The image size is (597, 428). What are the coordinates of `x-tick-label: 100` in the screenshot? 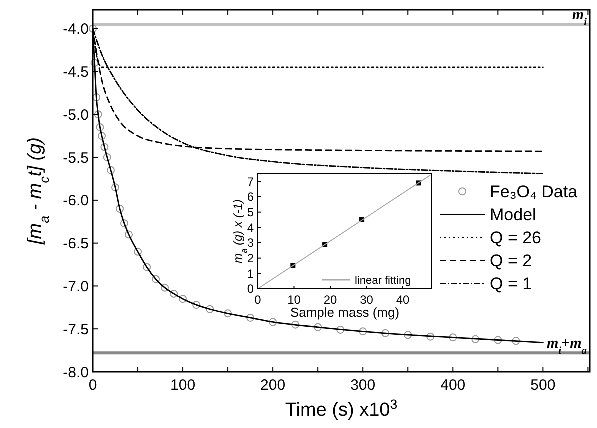 It's located at (183, 385).